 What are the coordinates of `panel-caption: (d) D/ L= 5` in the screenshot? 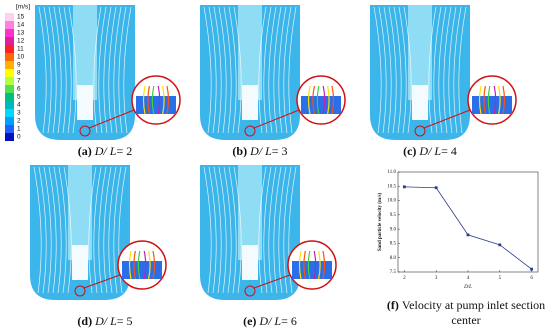 It's located at (104, 321).